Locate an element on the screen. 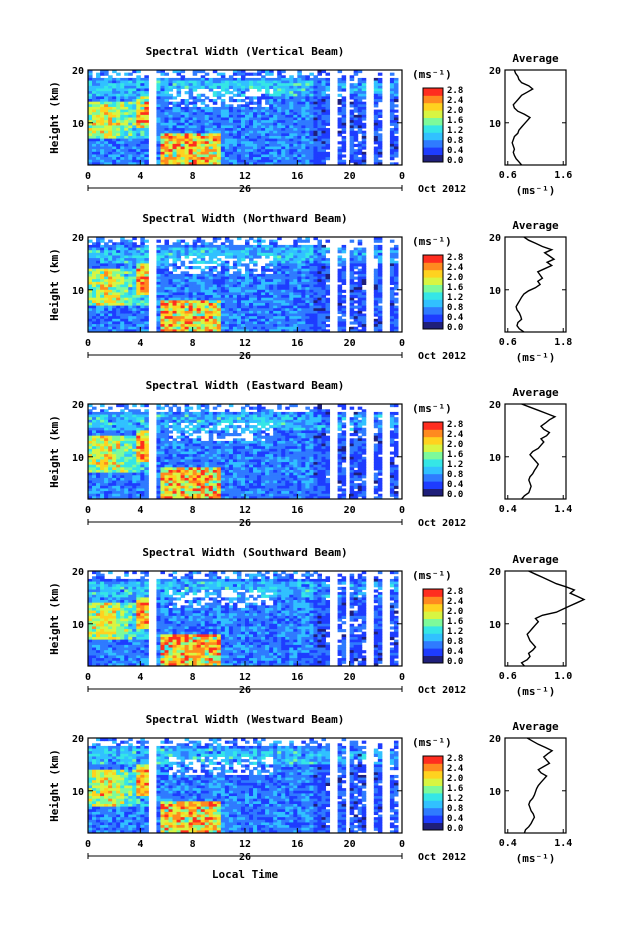 This screenshot has height=929, width=624. avg-y-tick-label: 20 is located at coordinates (495, 71).